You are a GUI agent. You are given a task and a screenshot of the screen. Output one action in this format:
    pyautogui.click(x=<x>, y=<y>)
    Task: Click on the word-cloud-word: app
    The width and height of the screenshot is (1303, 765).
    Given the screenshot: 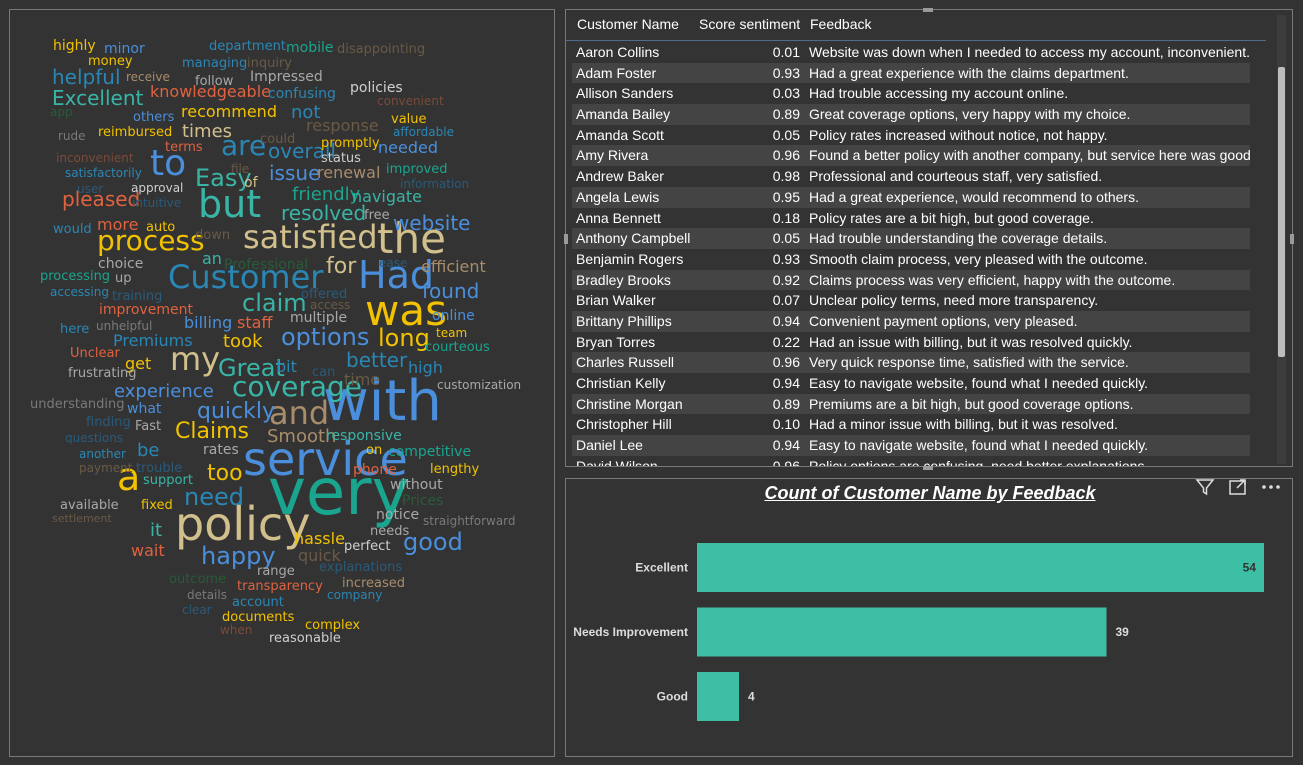 What is the action you would take?
    pyautogui.click(x=61, y=112)
    